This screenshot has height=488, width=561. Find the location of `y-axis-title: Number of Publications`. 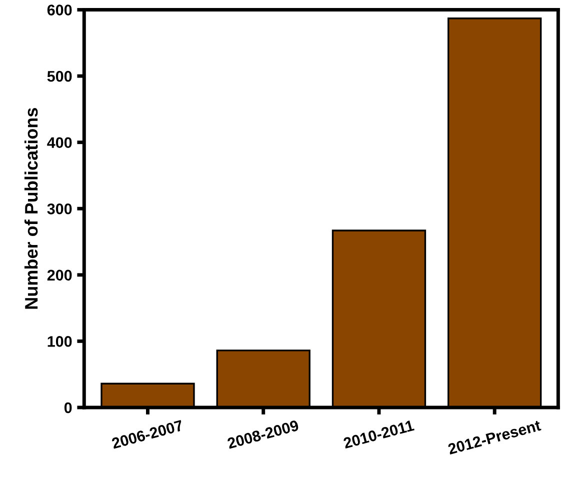

y-axis-title: Number of Publications is located at coordinates (31, 208).